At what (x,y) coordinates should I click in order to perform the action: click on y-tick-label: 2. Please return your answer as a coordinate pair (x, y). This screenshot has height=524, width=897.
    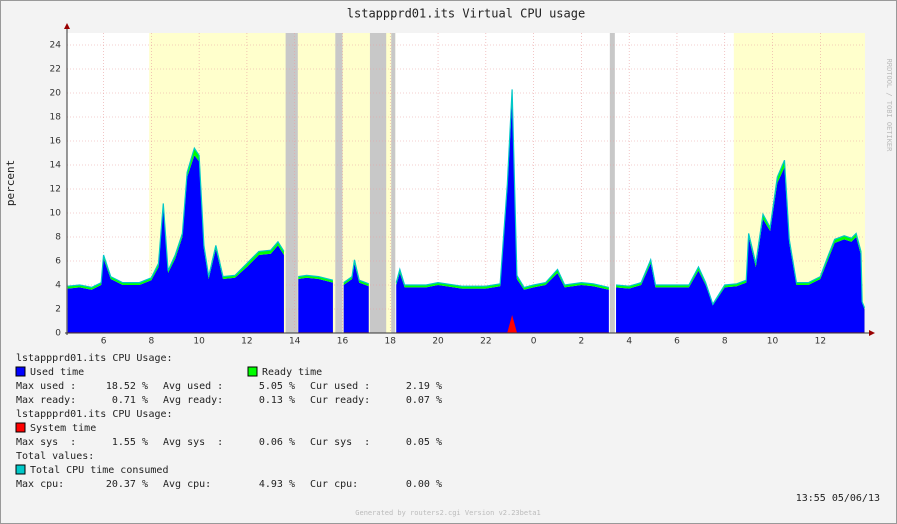
    Looking at the image, I should click on (58, 310).